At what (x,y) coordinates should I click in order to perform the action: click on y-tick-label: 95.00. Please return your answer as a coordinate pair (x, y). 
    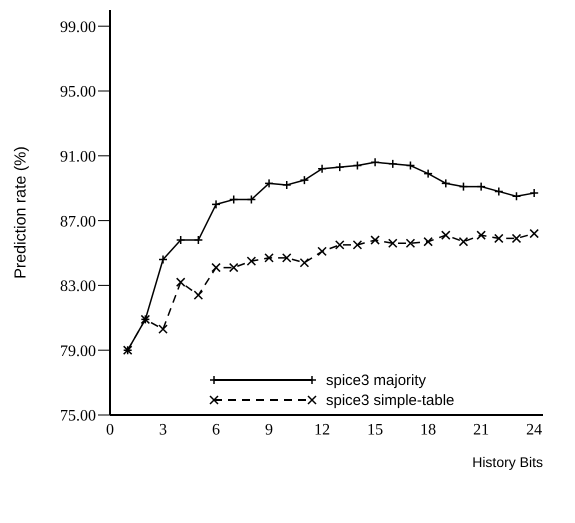
    Looking at the image, I should click on (78, 92).